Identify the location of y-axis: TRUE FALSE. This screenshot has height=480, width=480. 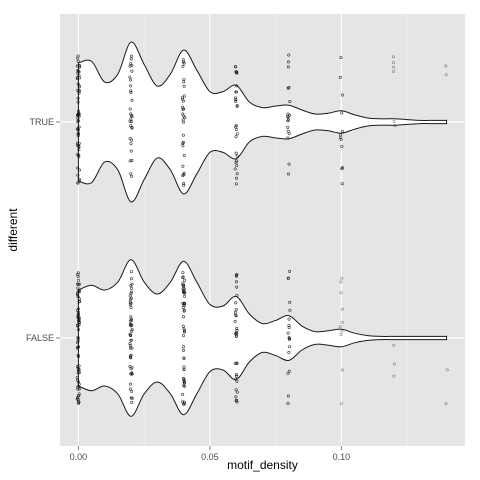
(43, 230).